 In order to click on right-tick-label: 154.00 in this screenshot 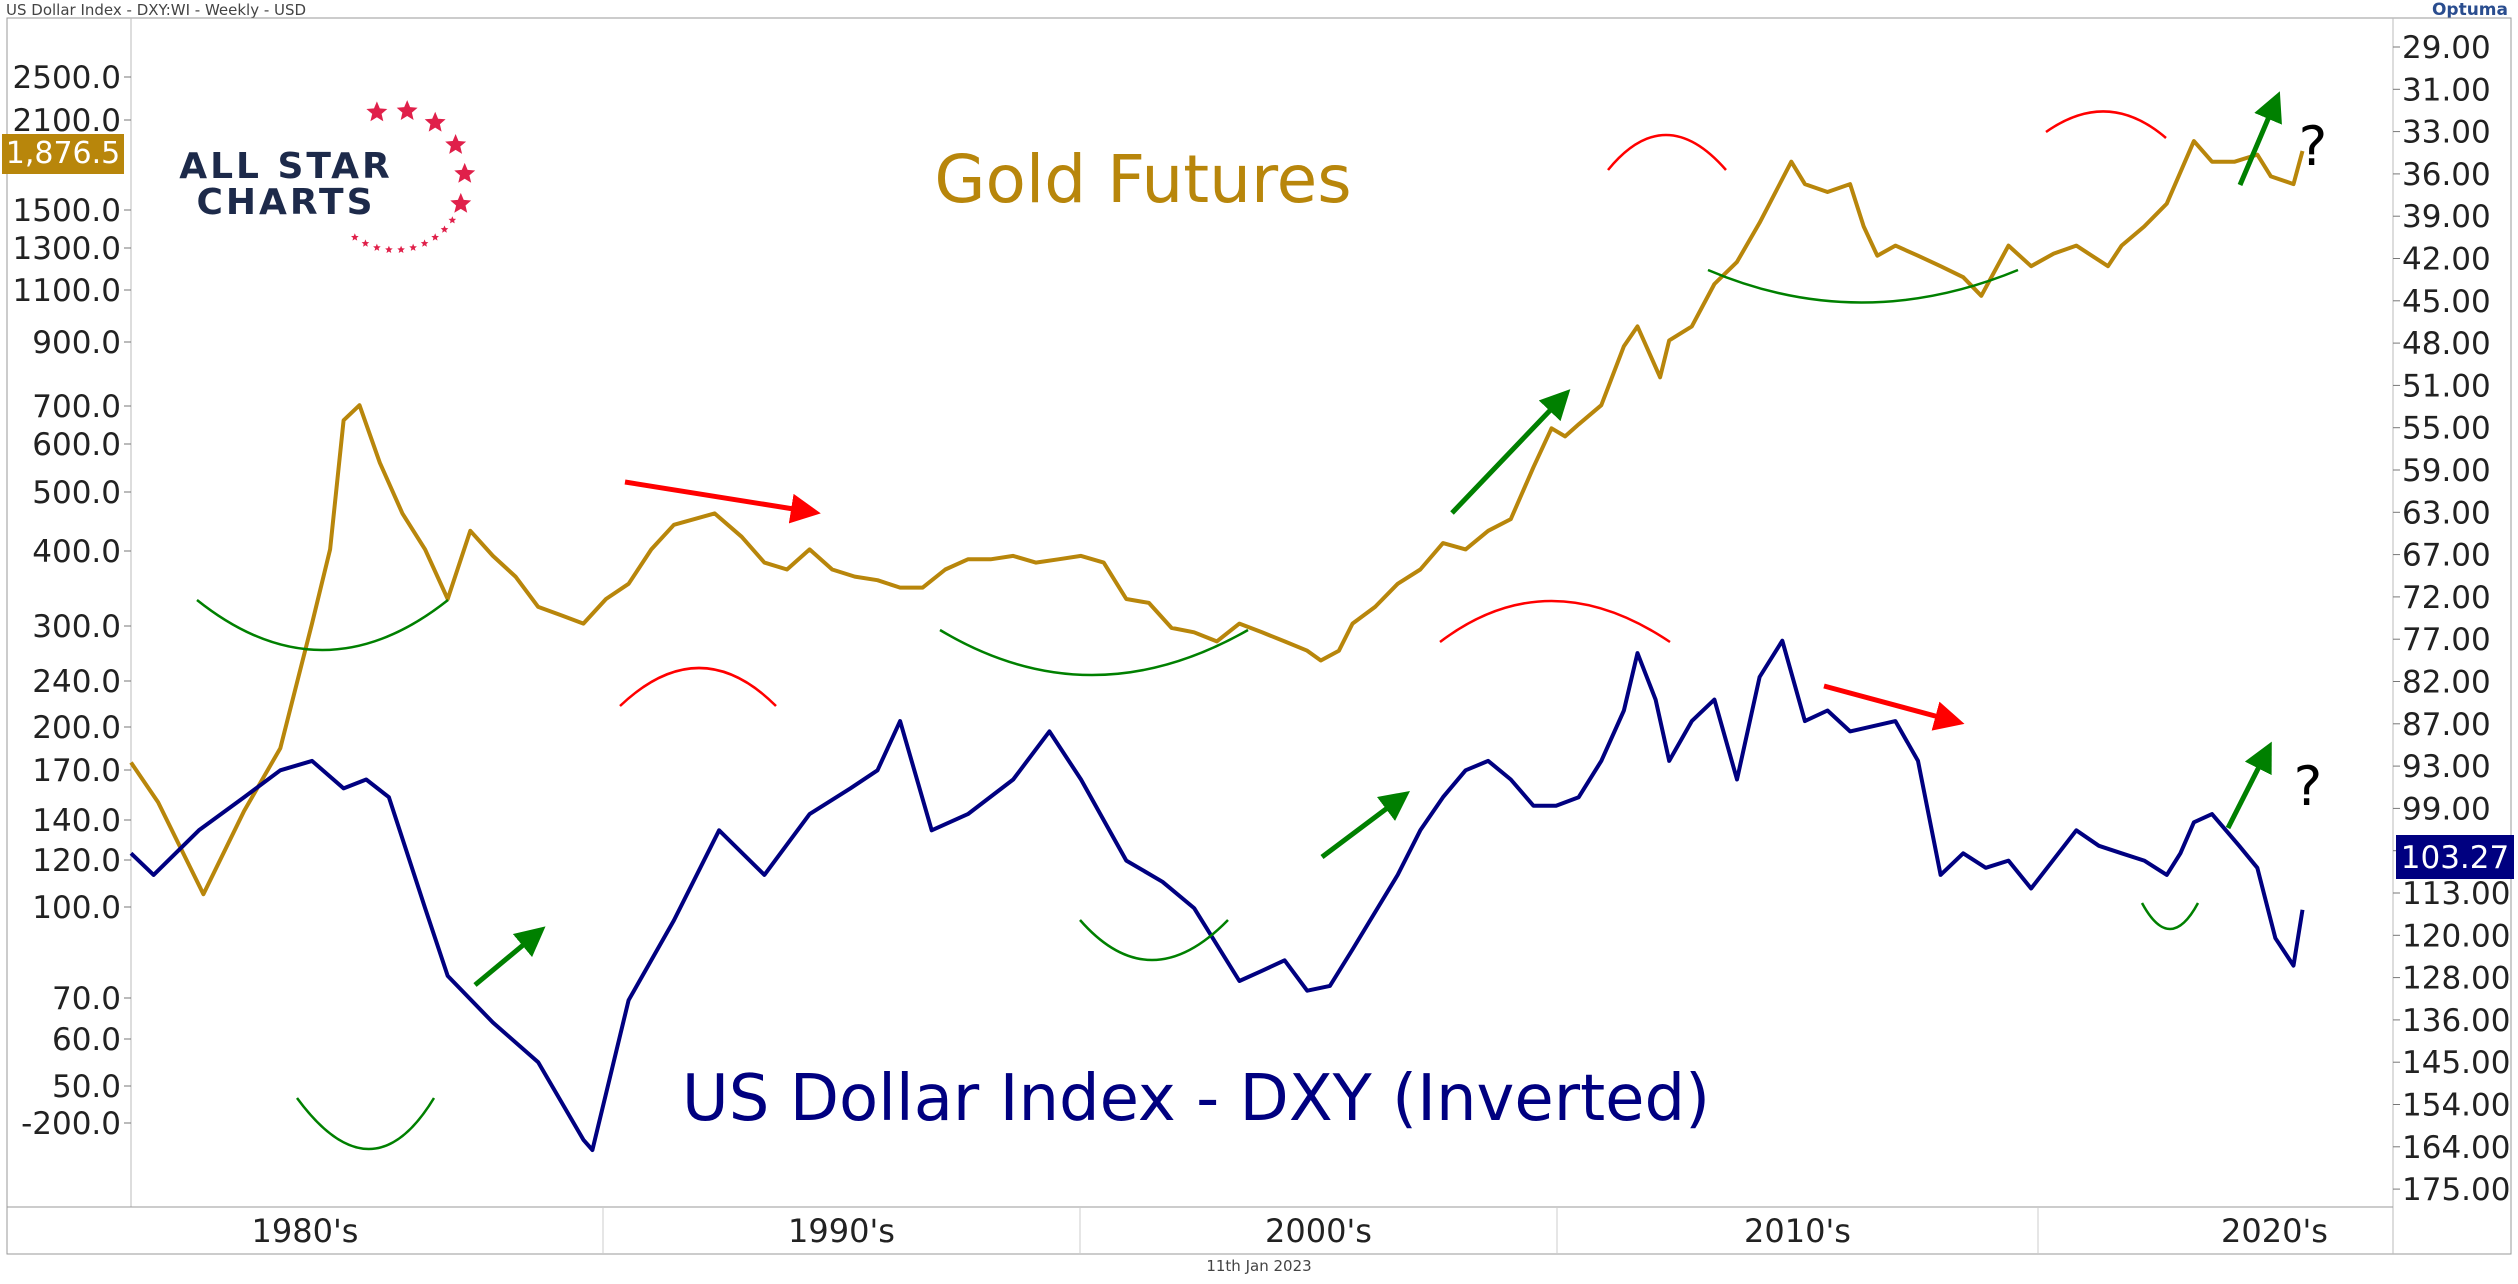, I will do `click(2456, 1106)`.